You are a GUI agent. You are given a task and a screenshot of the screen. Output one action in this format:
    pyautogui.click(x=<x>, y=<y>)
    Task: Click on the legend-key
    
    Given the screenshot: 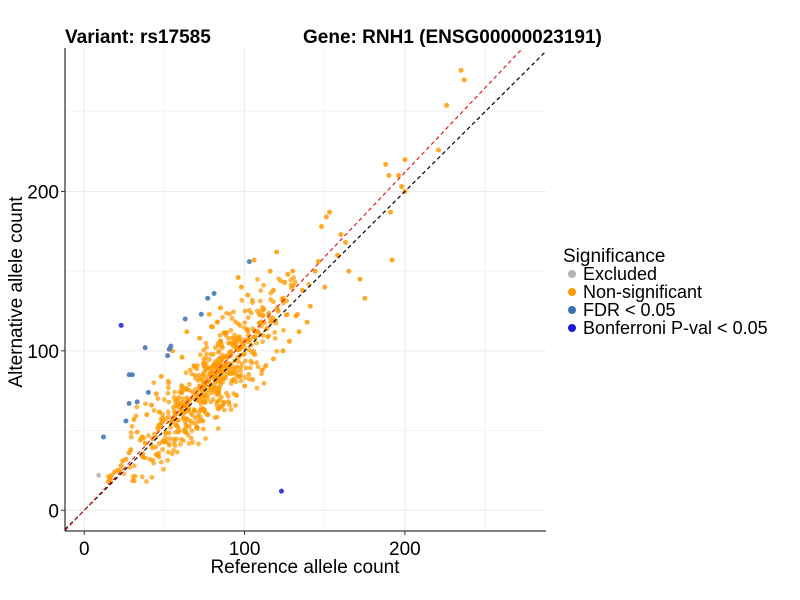 What is the action you would take?
    pyautogui.click(x=572, y=310)
    